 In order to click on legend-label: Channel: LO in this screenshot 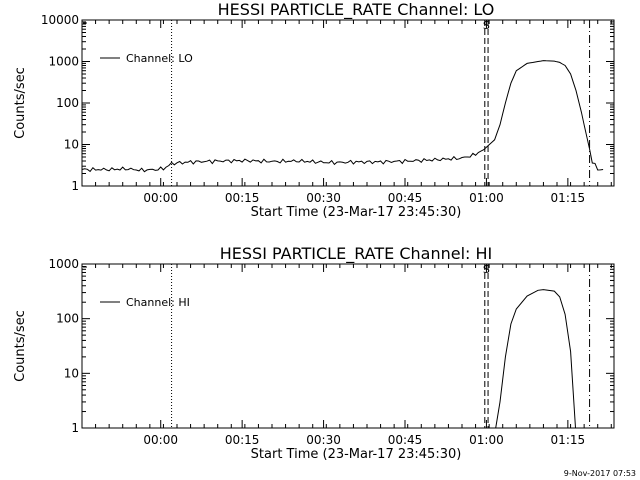, I will do `click(159, 58)`.